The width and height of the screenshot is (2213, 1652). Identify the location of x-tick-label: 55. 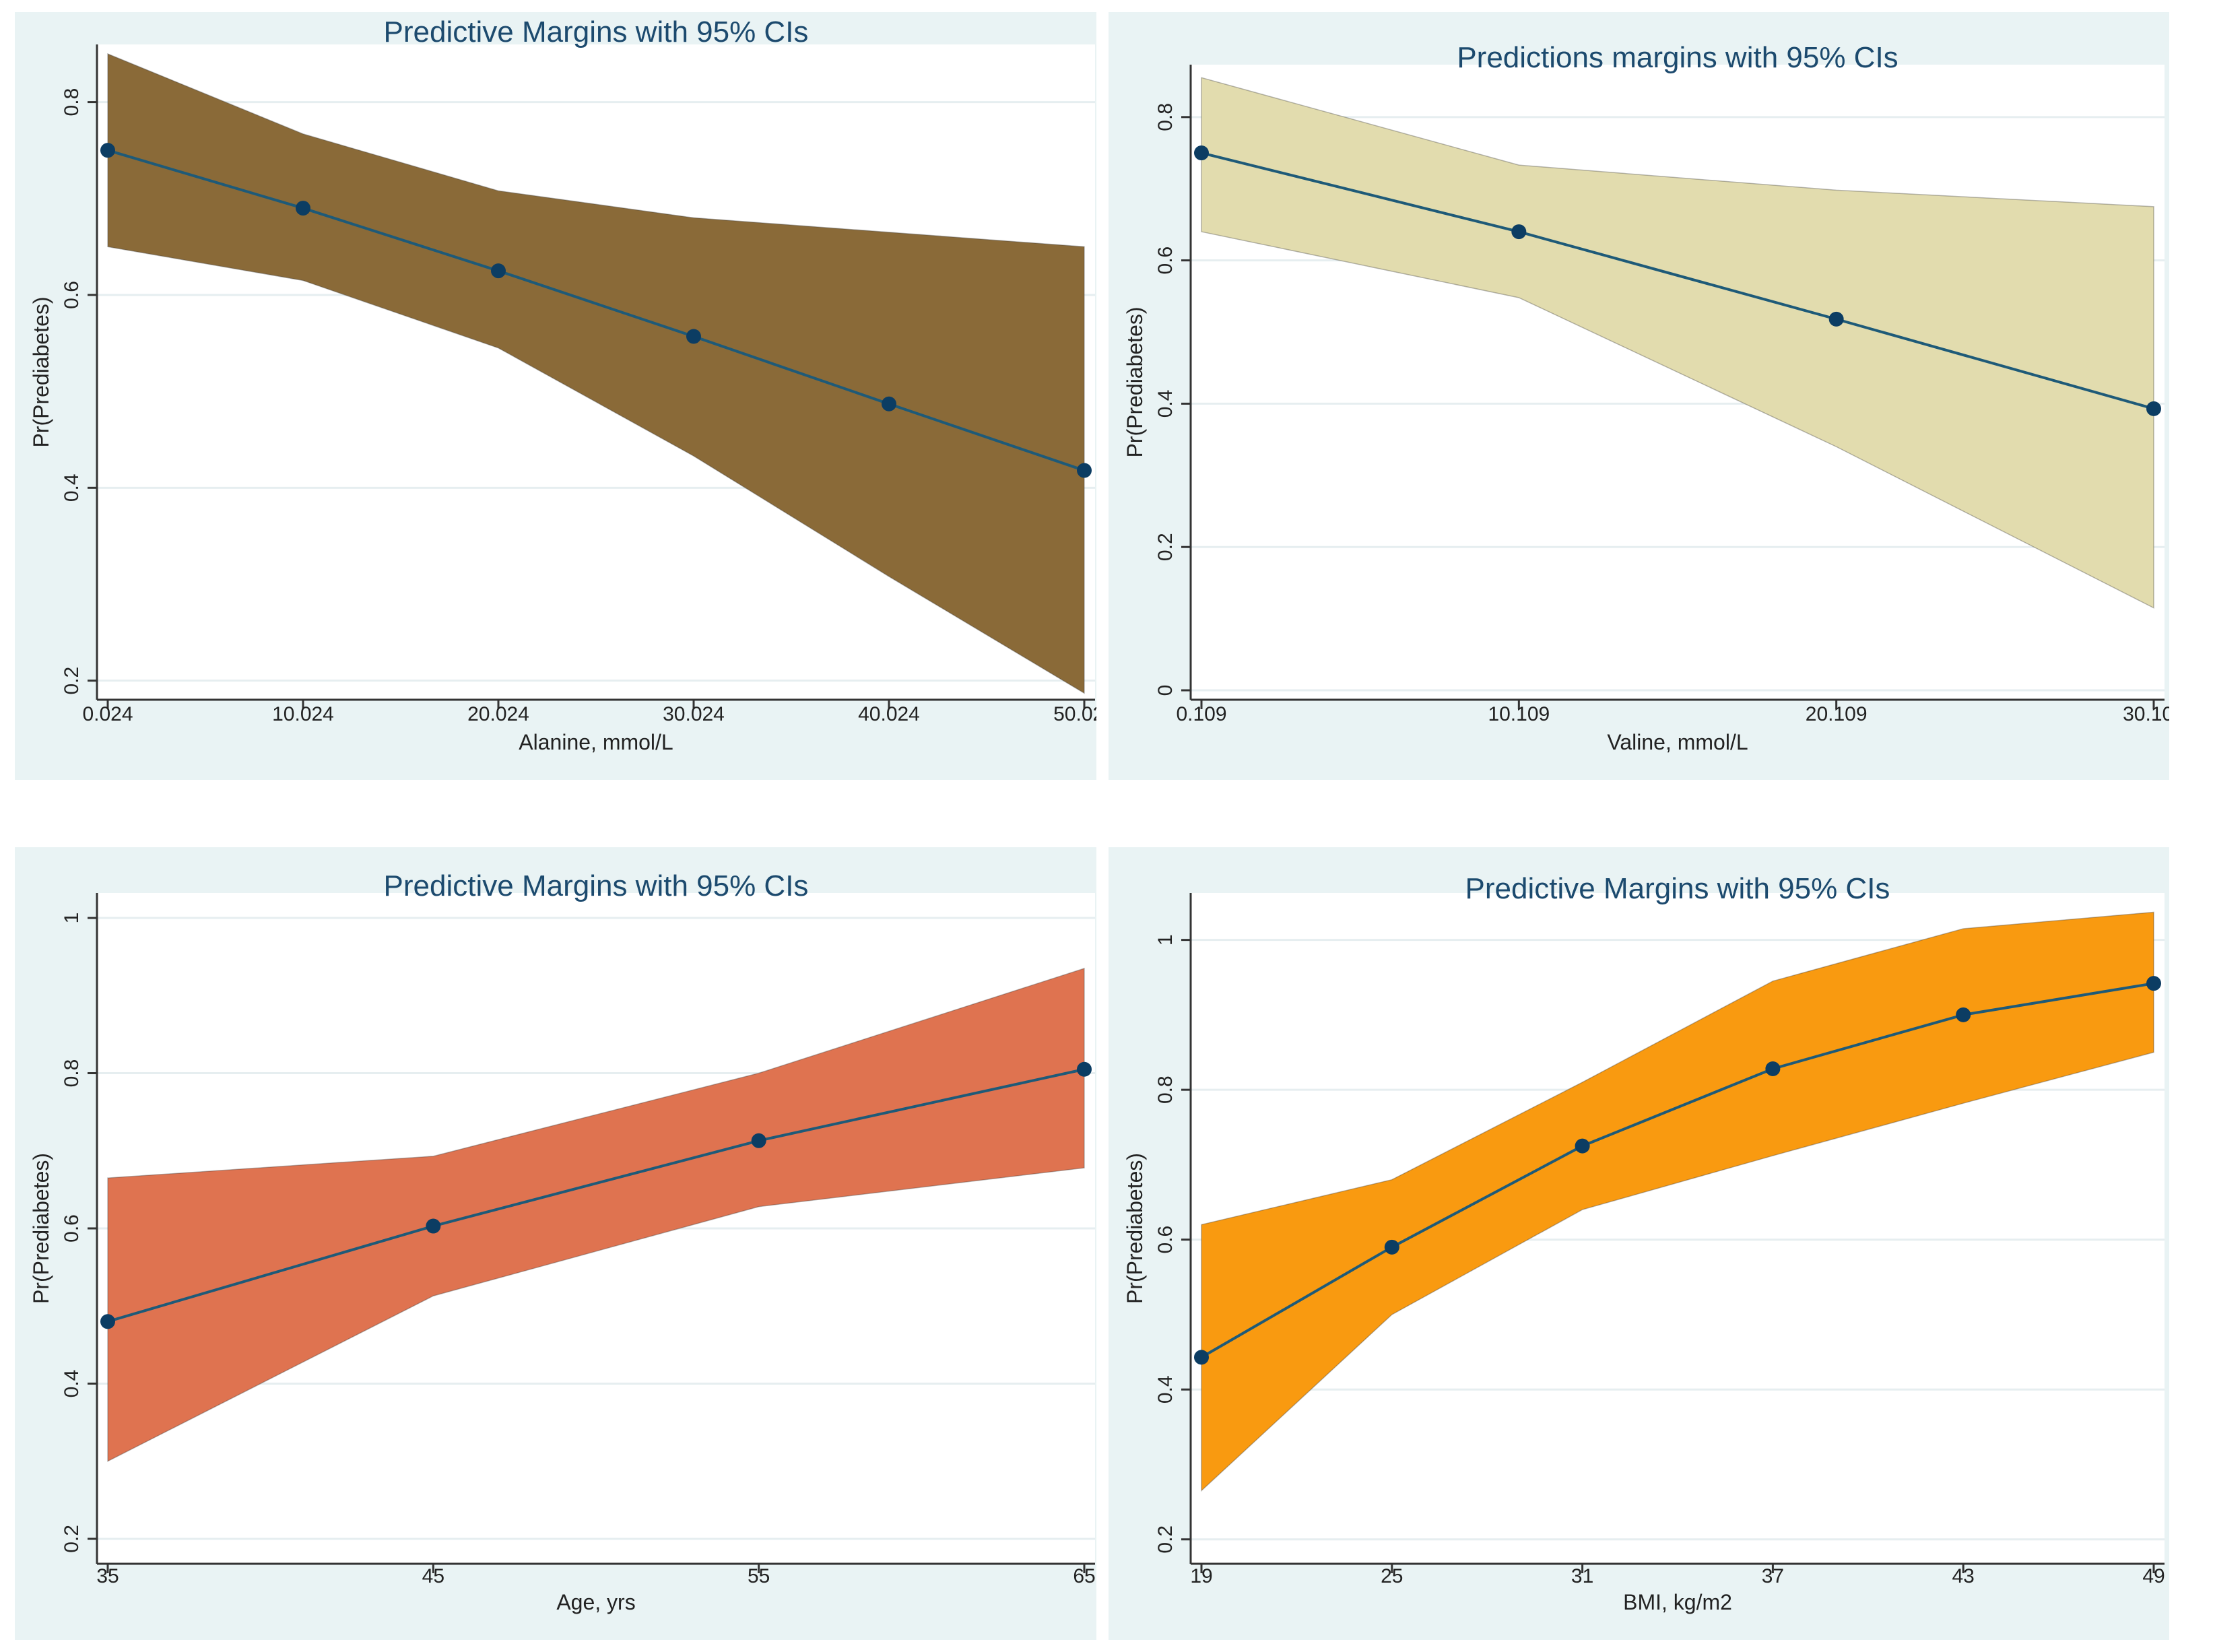
(759, 1576).